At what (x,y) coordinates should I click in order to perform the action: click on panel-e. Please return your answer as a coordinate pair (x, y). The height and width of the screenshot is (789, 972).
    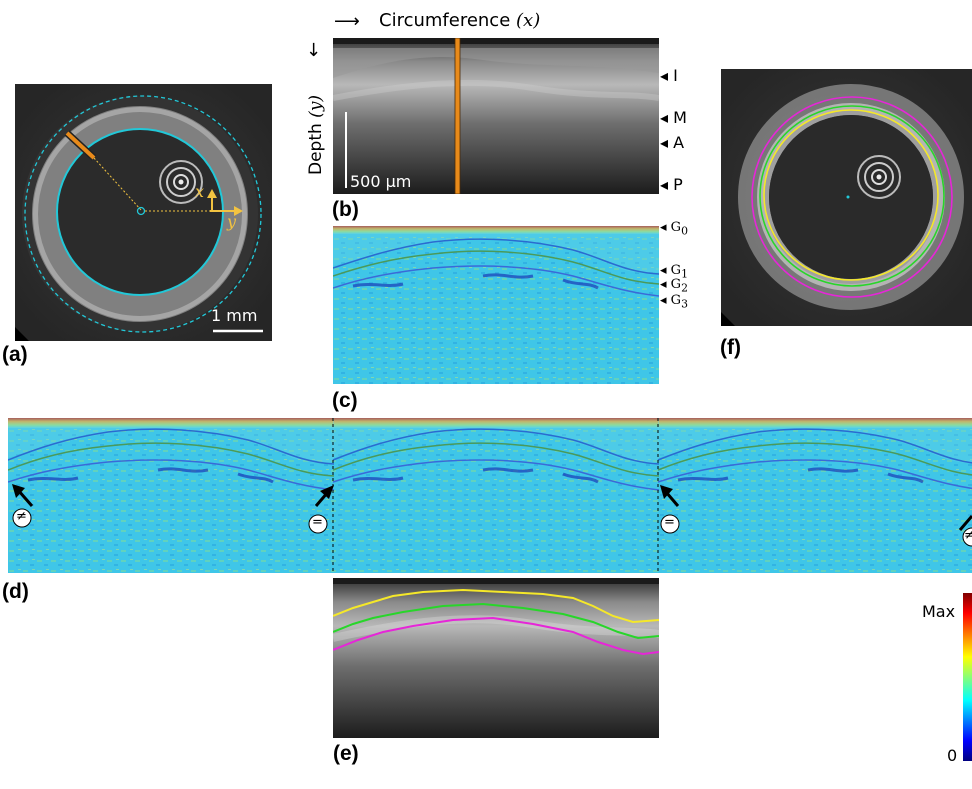
    Looking at the image, I should click on (496, 658).